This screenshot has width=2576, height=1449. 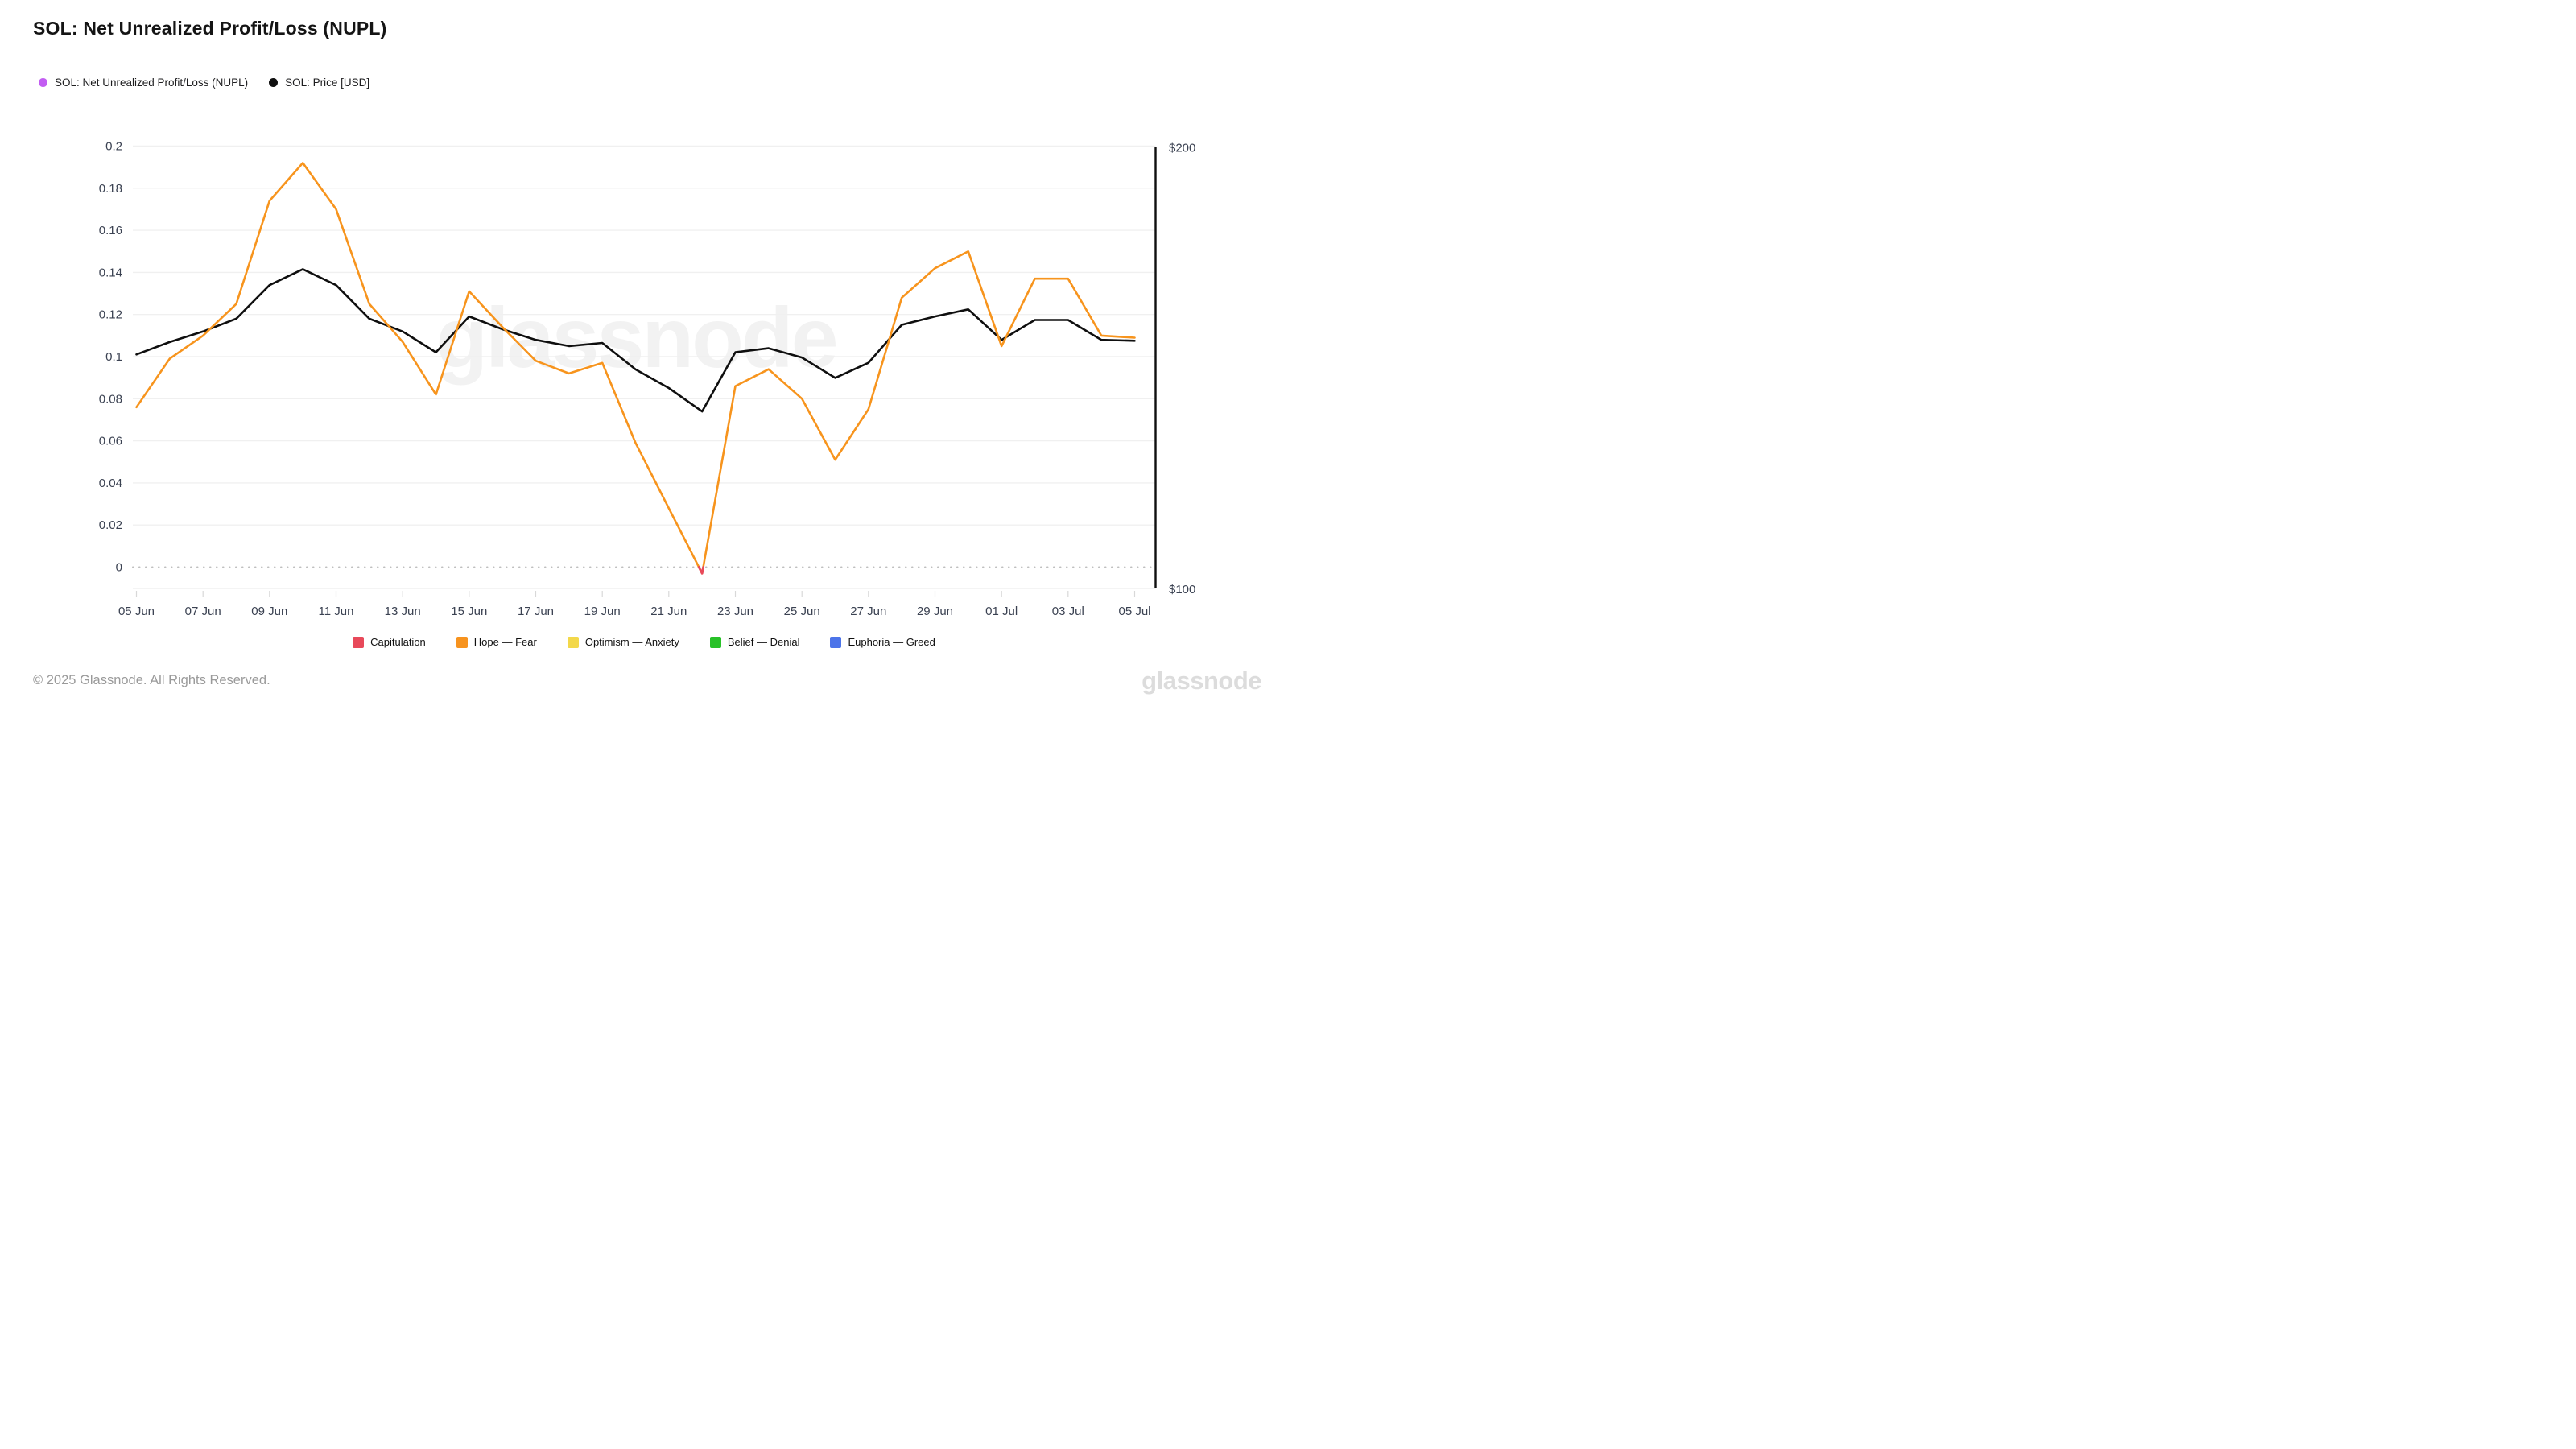 I want to click on y-axis-tick-label: 0, so click(x=119, y=568).